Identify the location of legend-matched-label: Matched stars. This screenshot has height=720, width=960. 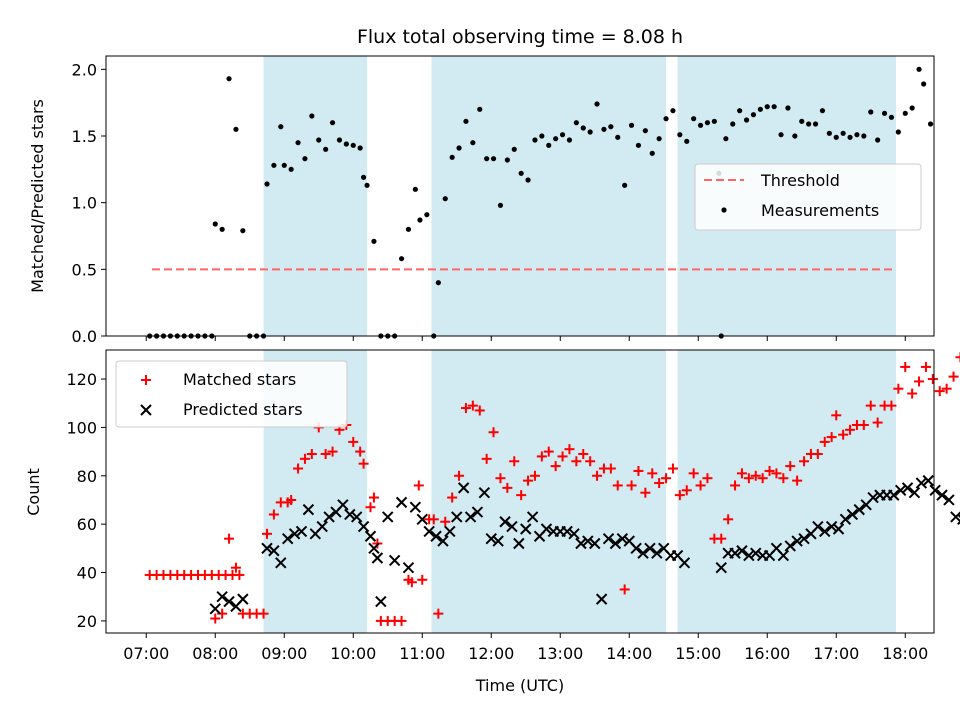
(239, 379).